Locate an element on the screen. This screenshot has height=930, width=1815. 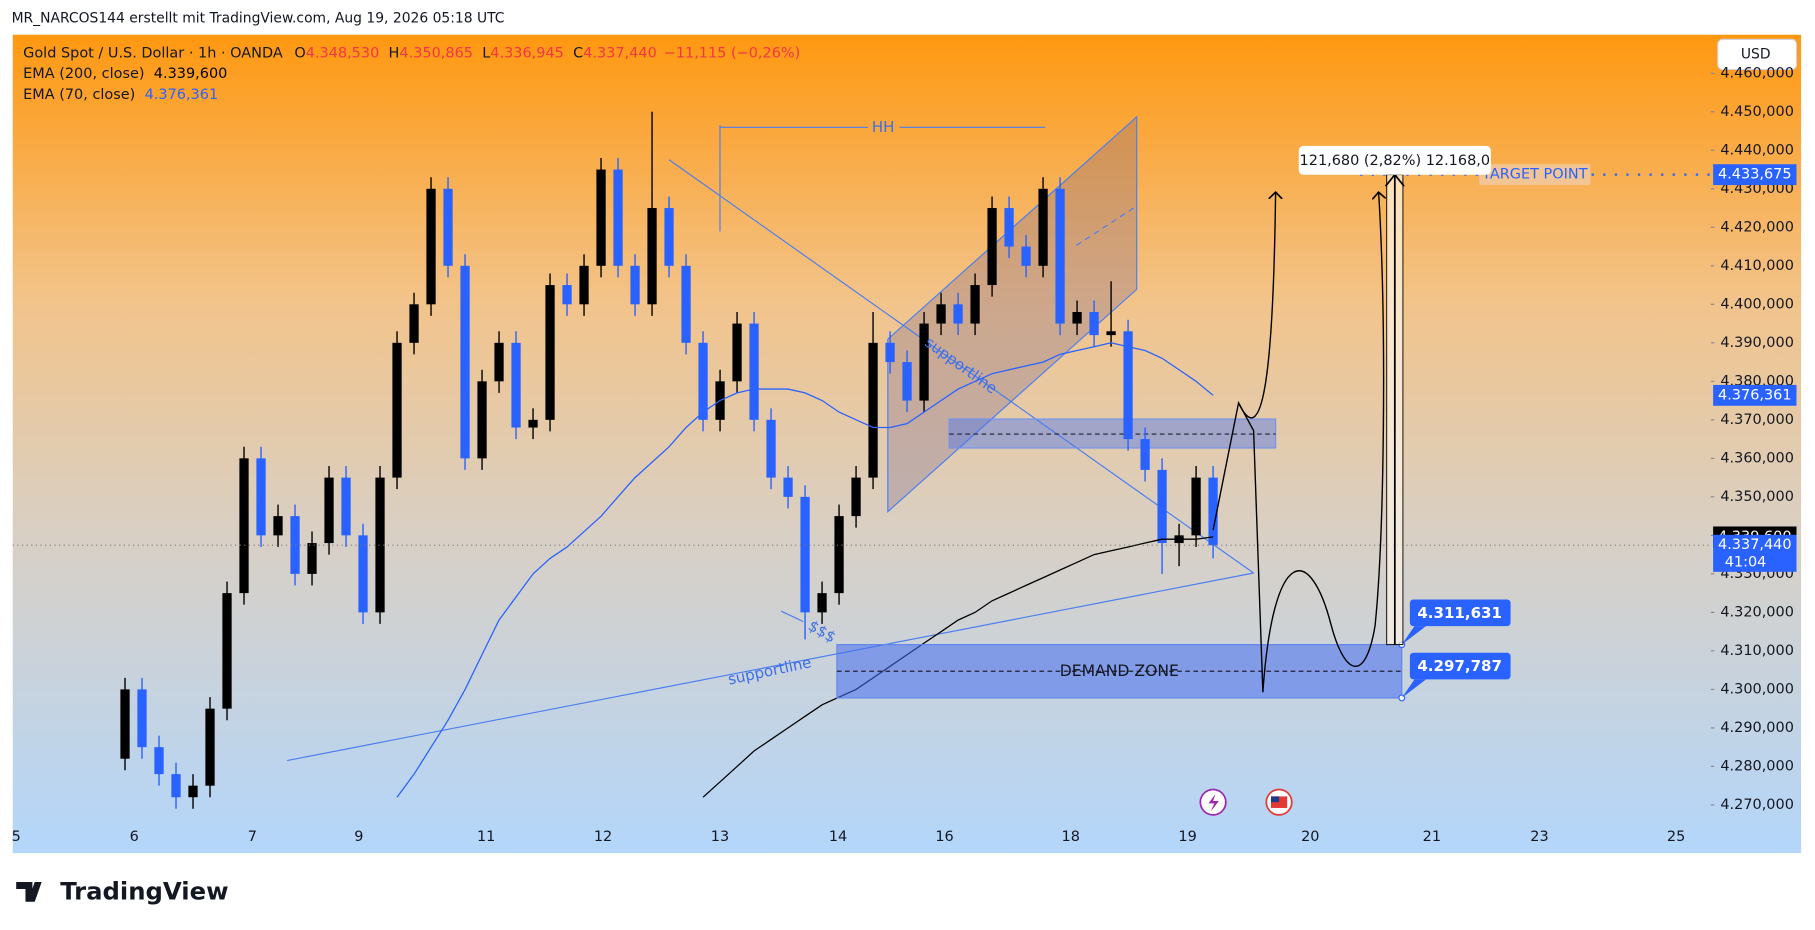
currency: USD is located at coordinates (1756, 54).